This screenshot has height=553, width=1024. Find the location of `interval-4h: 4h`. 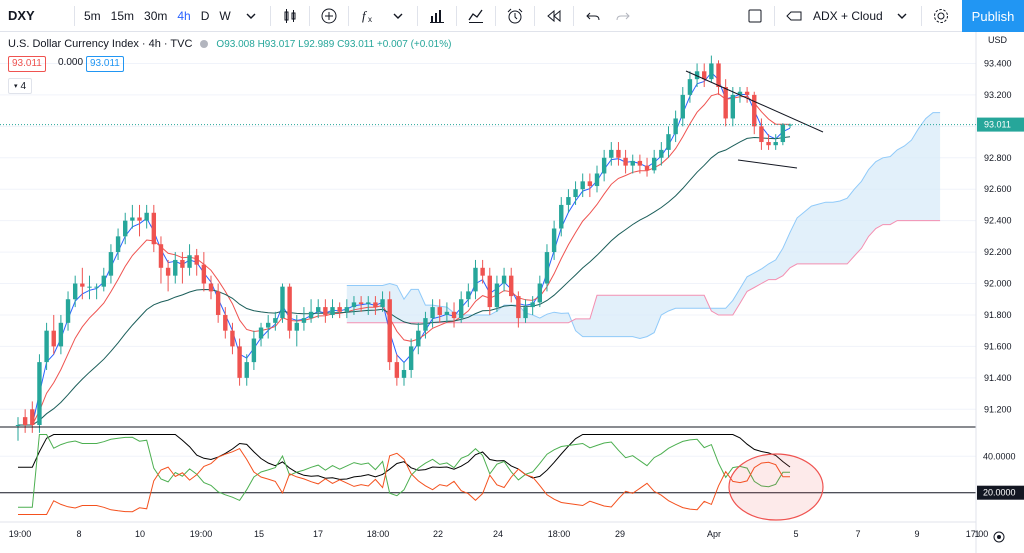

interval-4h: 4h is located at coordinates (184, 15).